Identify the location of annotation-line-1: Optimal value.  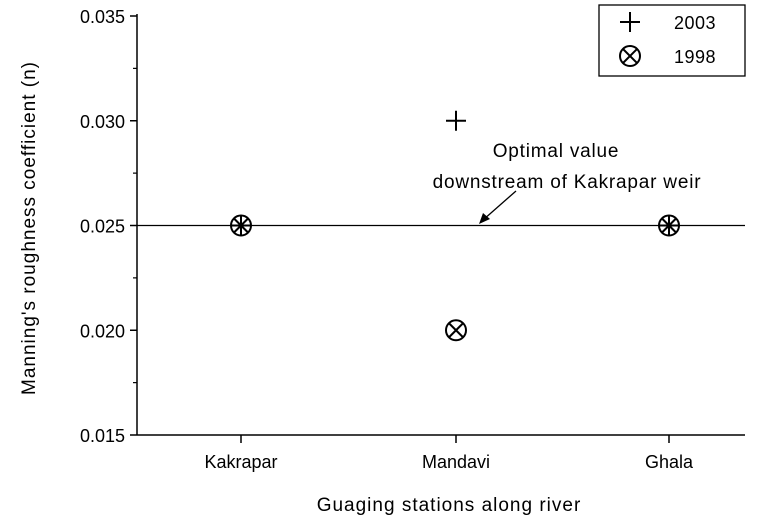
(556, 151).